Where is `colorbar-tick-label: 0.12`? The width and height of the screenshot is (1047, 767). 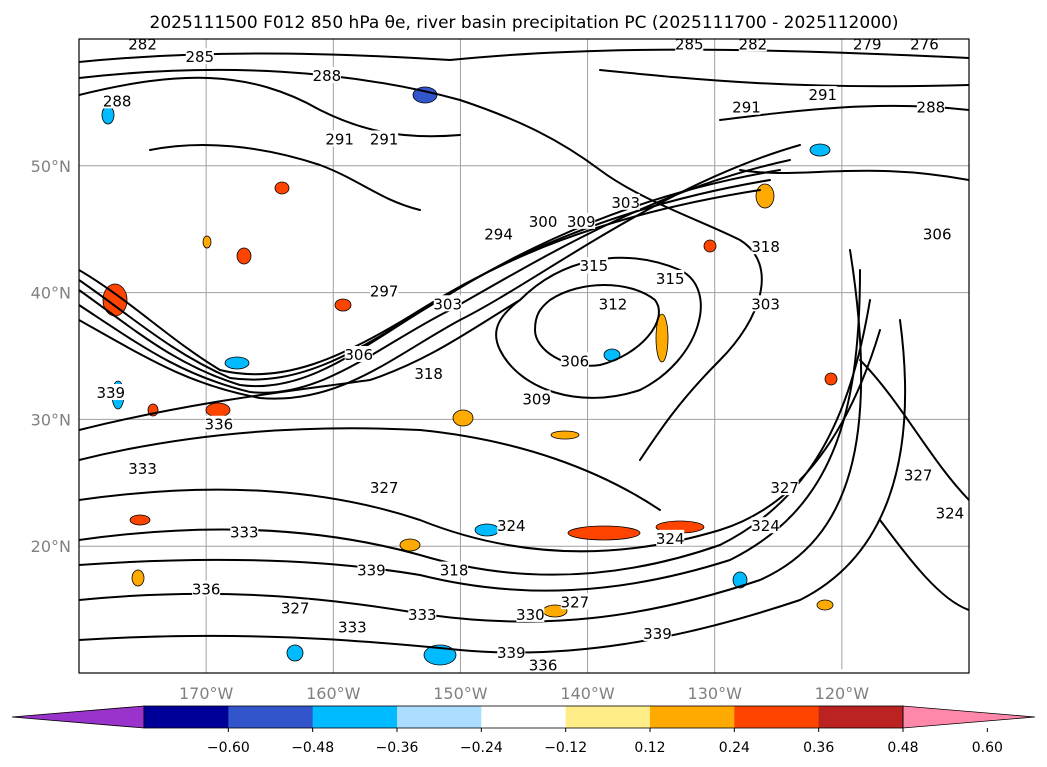 colorbar-tick-label: 0.12 is located at coordinates (649, 748).